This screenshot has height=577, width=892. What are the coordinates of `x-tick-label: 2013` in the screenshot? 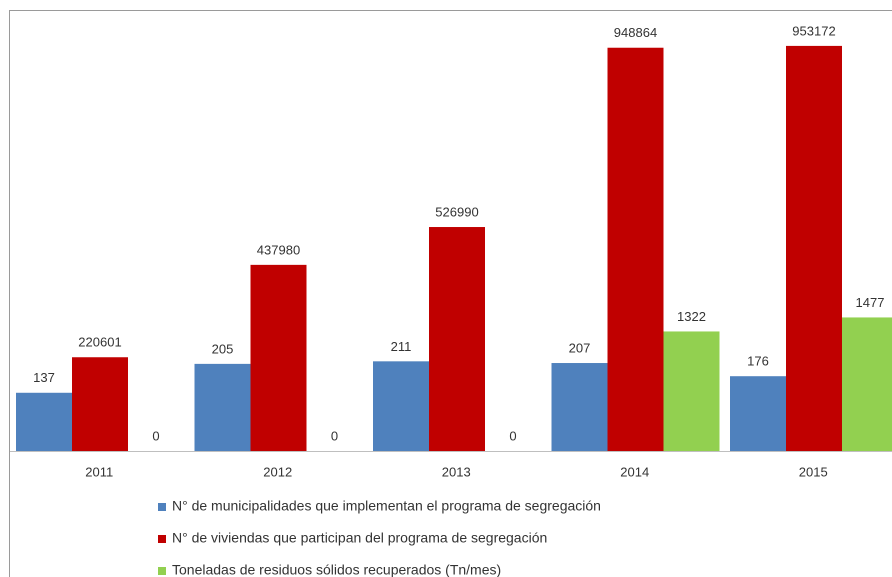 It's located at (456, 471).